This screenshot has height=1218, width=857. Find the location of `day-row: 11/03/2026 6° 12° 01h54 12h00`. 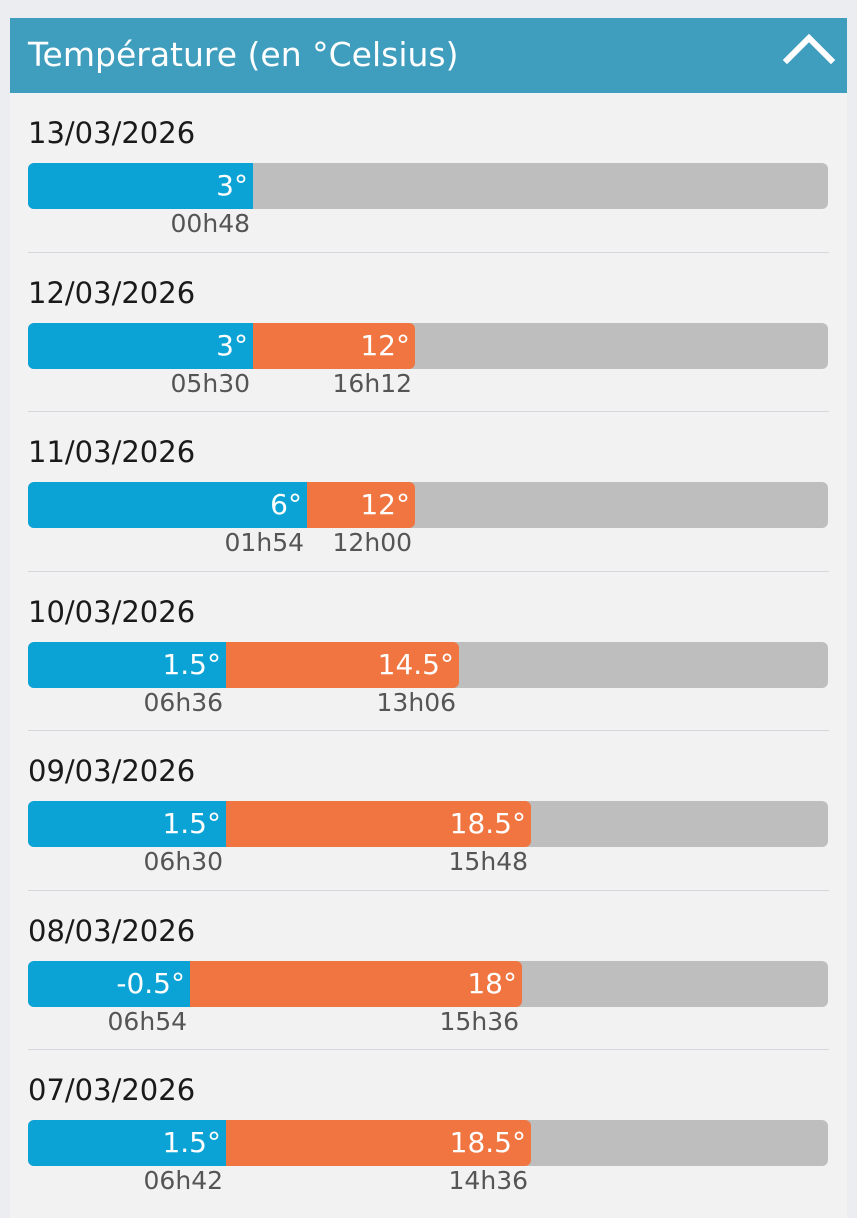

day-row: 11/03/2026 6° 12° 01h54 12h00 is located at coordinates (428, 492).